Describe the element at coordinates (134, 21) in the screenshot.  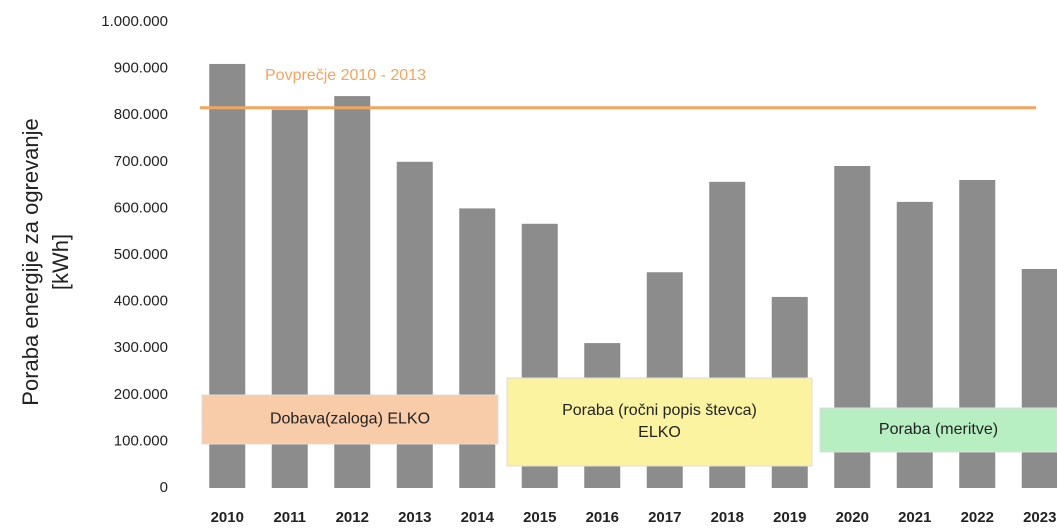
I see `y-tick-label: 1.000.000` at that location.